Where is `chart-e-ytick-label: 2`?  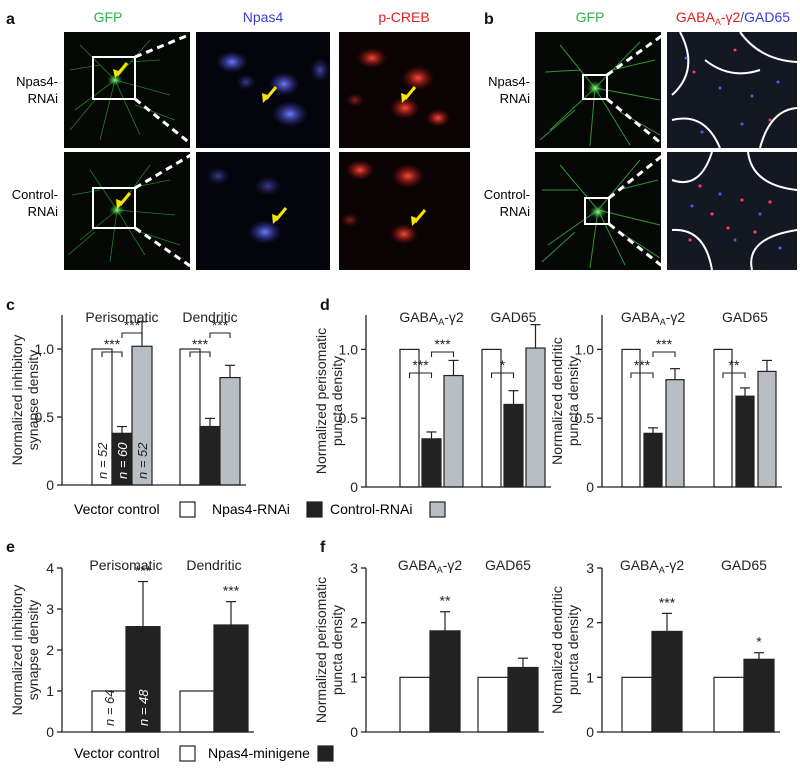
chart-e-ytick-label: 2 is located at coordinates (50, 650).